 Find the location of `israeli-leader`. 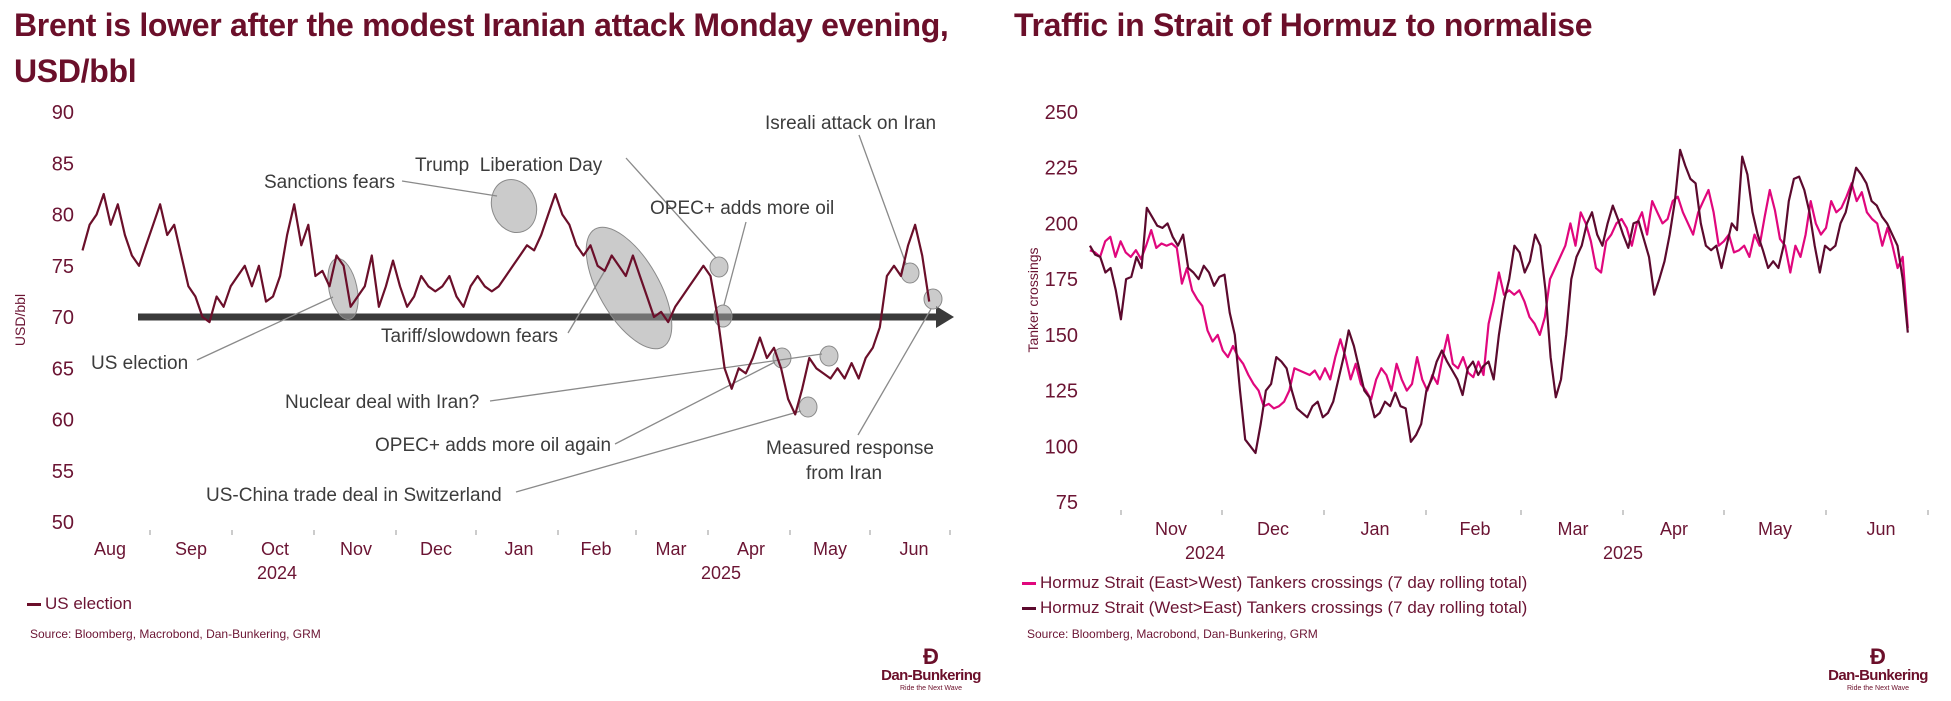

israeli-leader is located at coordinates (882, 199).